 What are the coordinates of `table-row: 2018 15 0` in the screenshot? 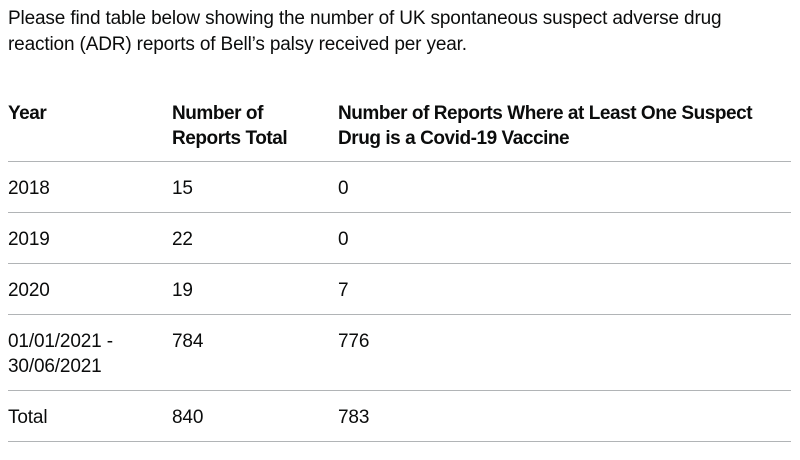 It's located at (399, 187).